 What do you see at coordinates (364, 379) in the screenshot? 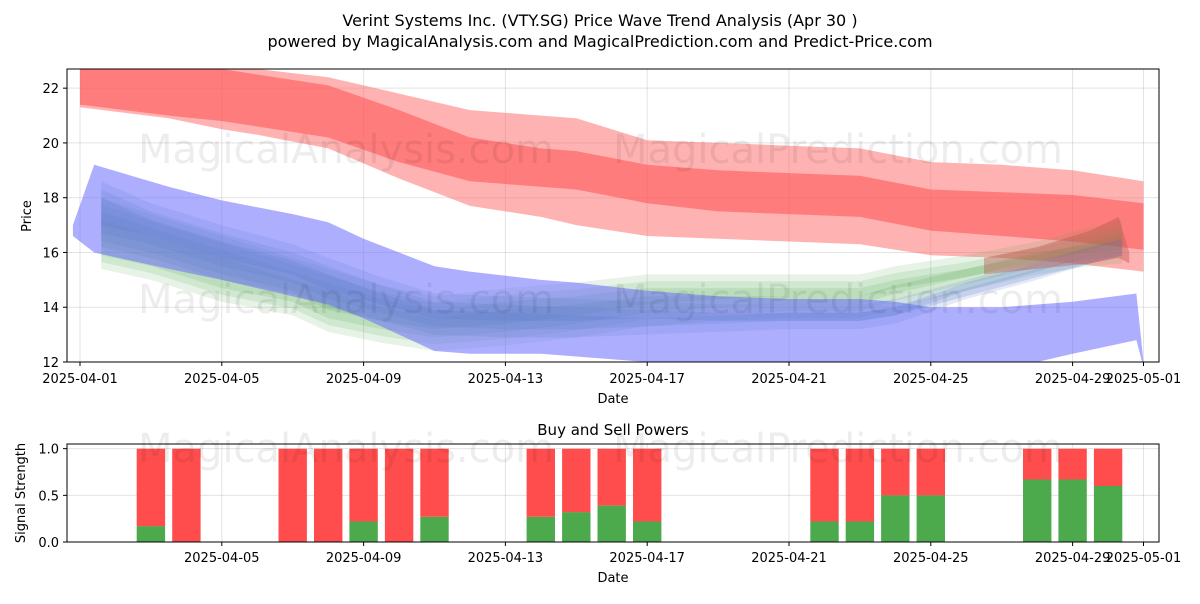
I see `price-xtick-label: 2025-04-09` at bounding box center [364, 379].